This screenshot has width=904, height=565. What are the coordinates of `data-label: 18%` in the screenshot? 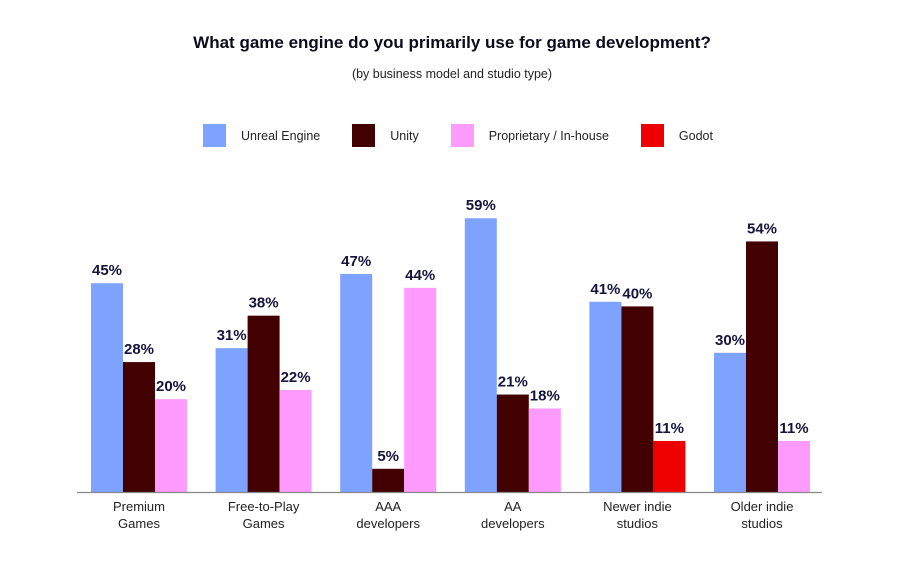 It's located at (545, 395).